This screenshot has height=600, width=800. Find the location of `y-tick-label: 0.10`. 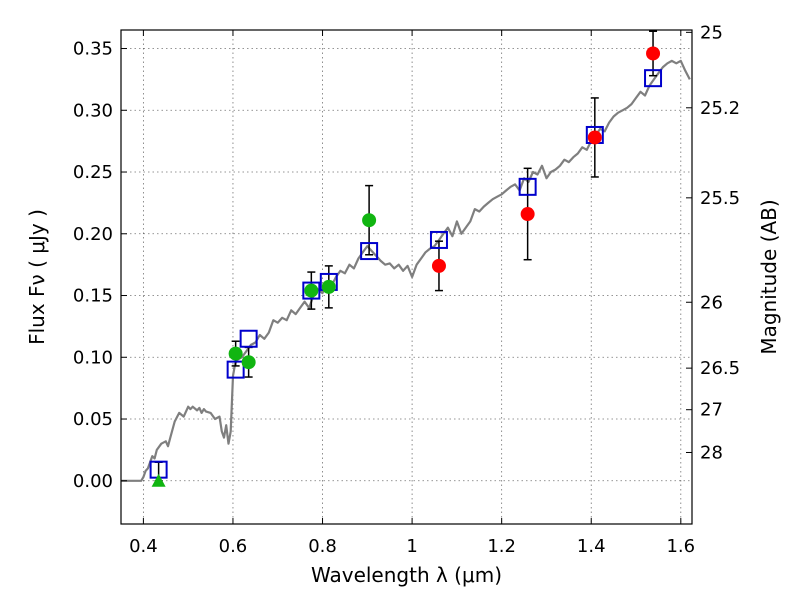

y-tick-label: 0.10 is located at coordinates (93, 357).